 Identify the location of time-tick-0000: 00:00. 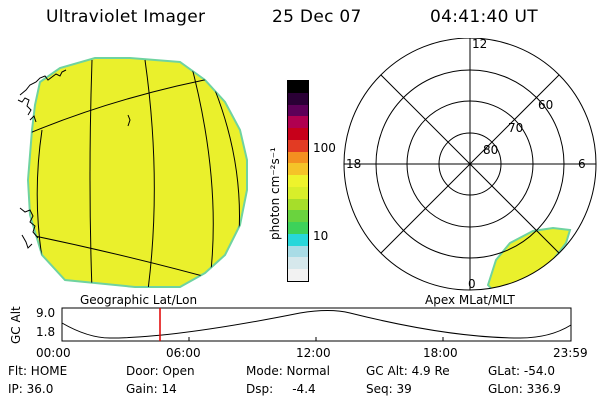
(53, 353).